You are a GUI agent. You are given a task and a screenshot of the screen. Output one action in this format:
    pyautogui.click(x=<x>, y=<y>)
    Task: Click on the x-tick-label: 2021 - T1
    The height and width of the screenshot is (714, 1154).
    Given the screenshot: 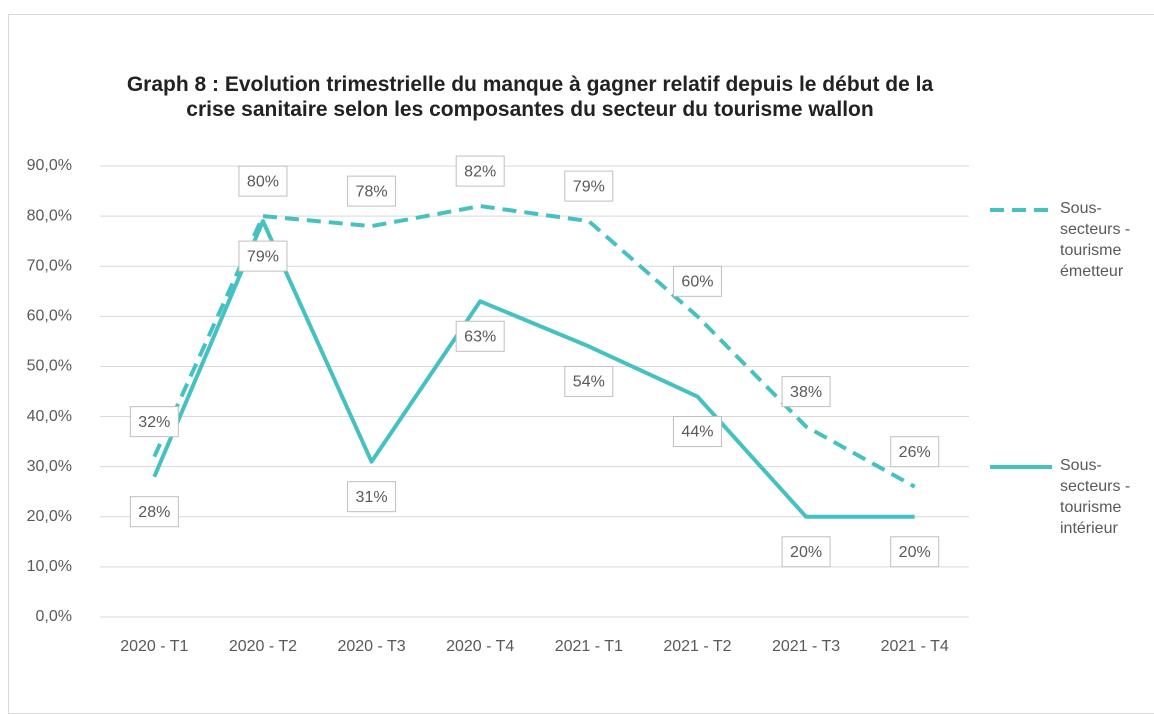 What is the action you would take?
    pyautogui.click(x=589, y=646)
    